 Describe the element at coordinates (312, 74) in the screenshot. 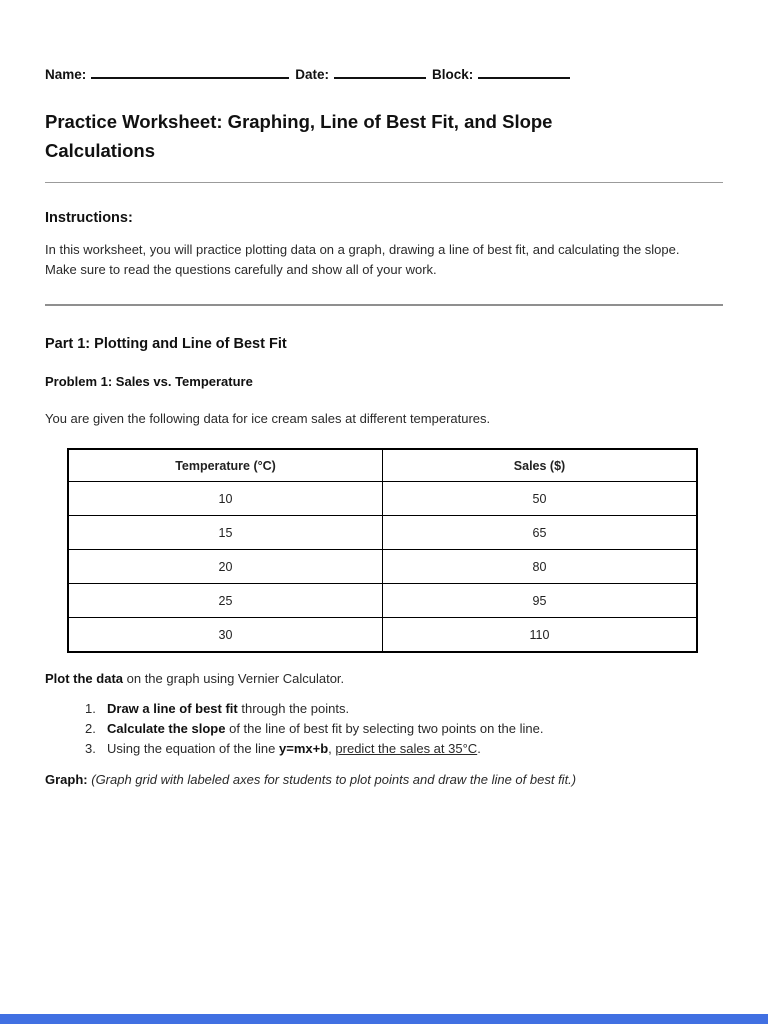

I see `date-label: Date:` at that location.